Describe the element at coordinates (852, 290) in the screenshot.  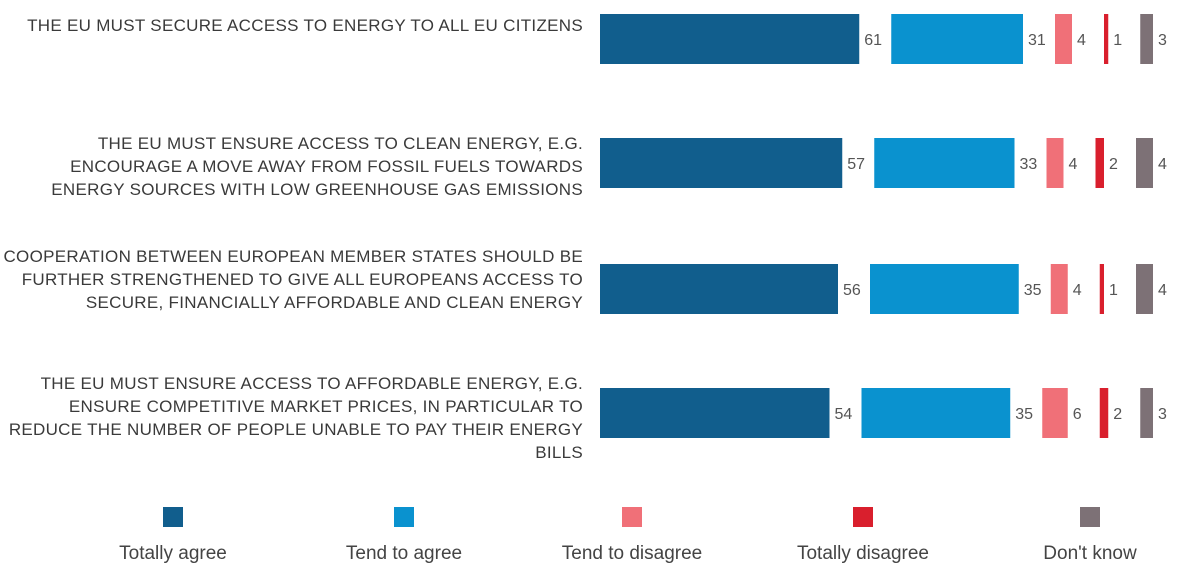
I see `value-label-totally-agree-3: 56` at that location.